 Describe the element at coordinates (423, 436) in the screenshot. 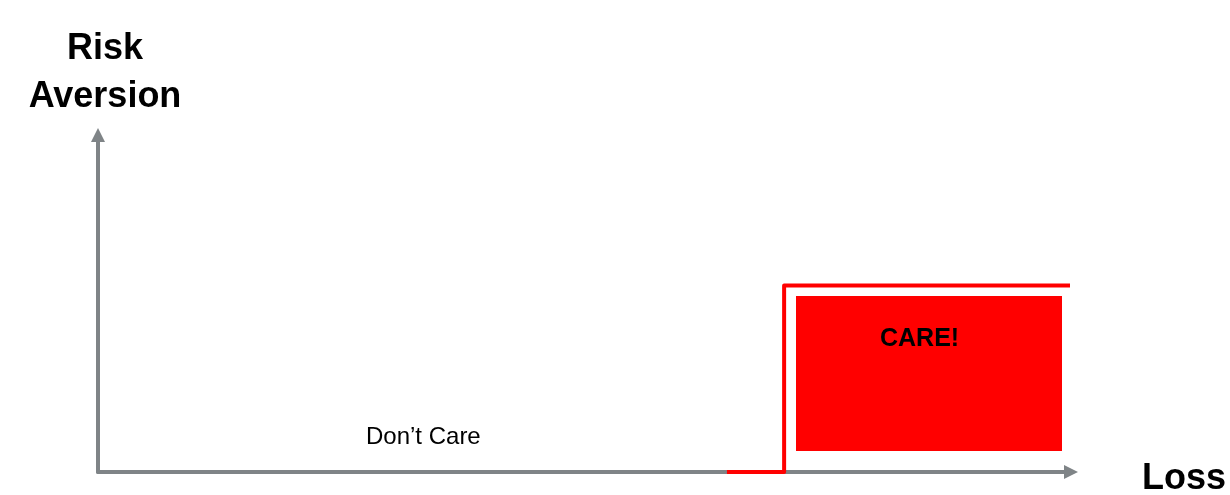

I see `annotation: Don’t Care` at that location.